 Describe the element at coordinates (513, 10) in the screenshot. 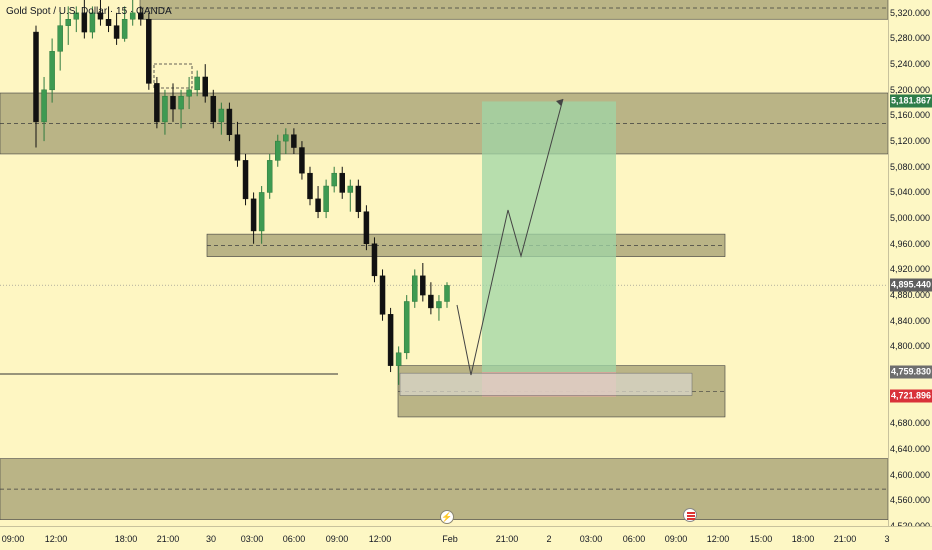

I see `supply-demand-zone` at that location.